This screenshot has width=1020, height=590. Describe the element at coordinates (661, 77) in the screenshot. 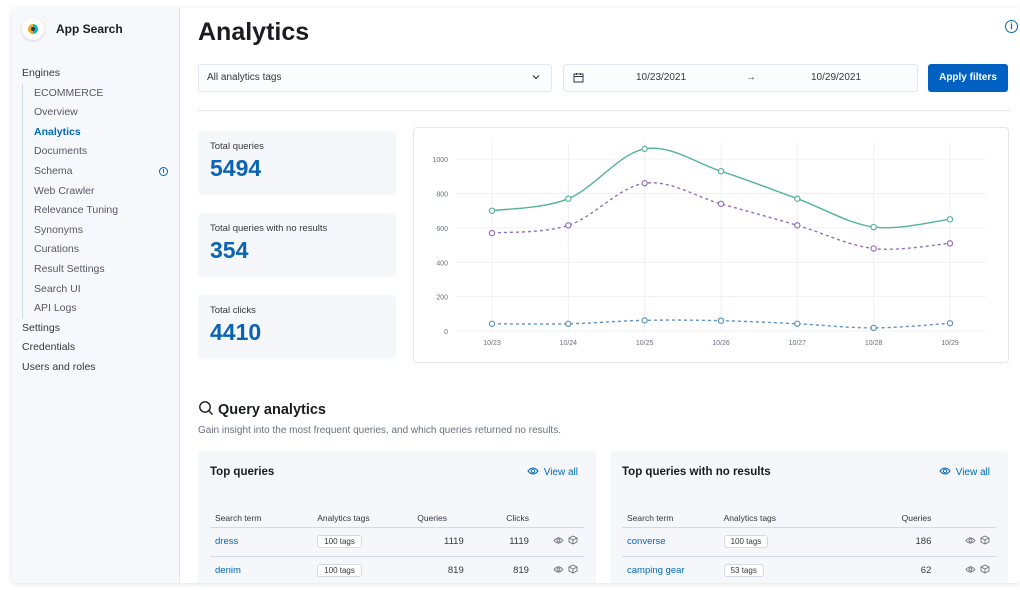

I see `start-date-input: 10/23/2021` at that location.